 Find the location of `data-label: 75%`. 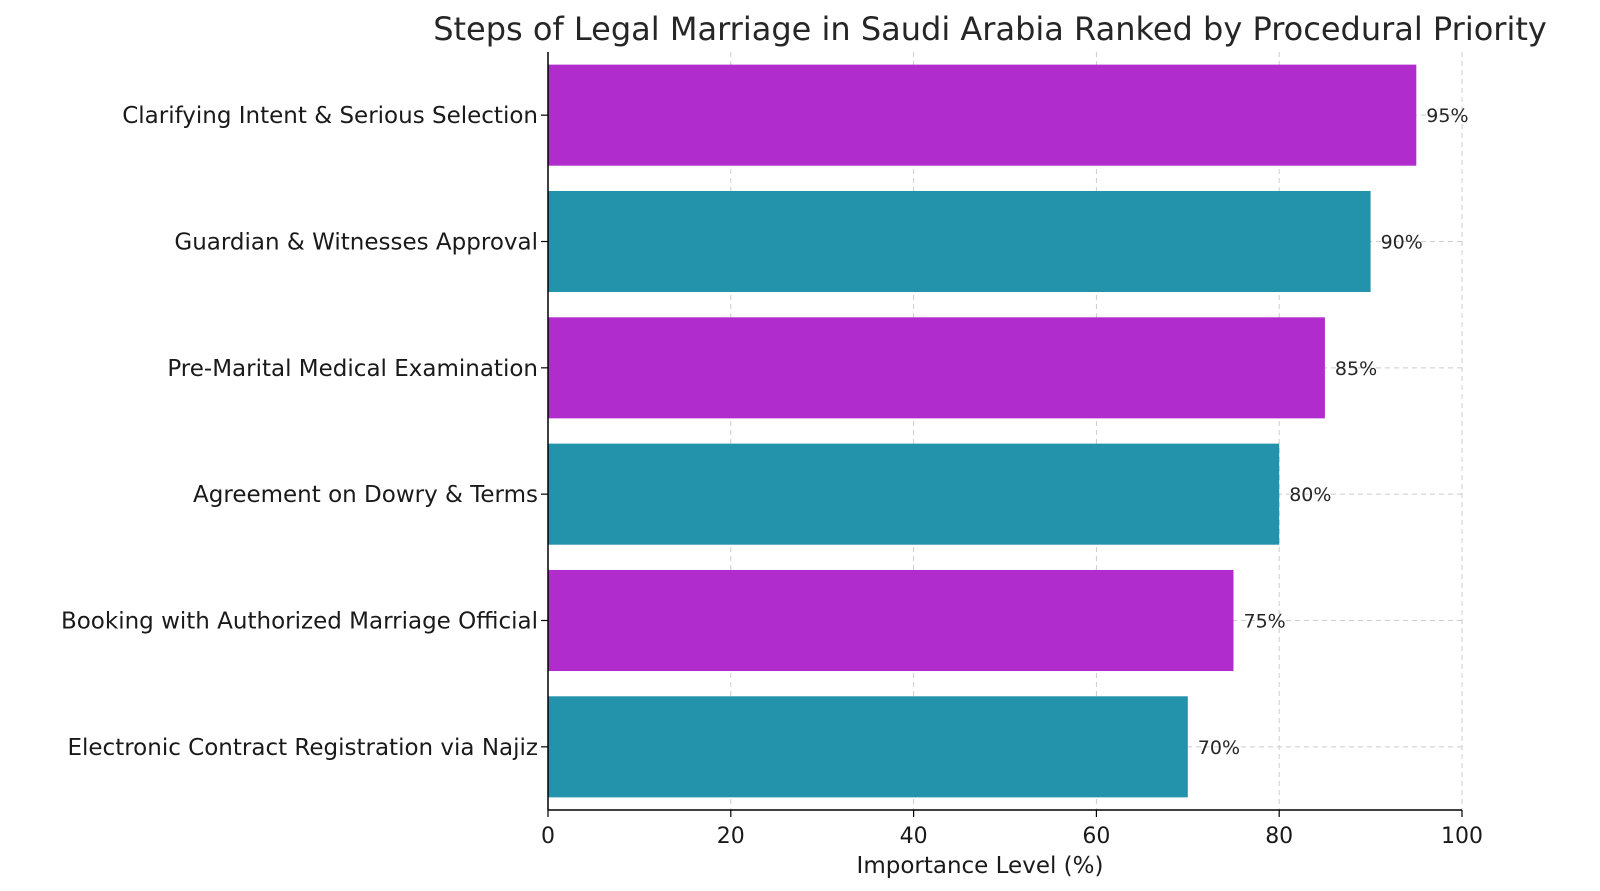

data-label: 75% is located at coordinates (1265, 622).